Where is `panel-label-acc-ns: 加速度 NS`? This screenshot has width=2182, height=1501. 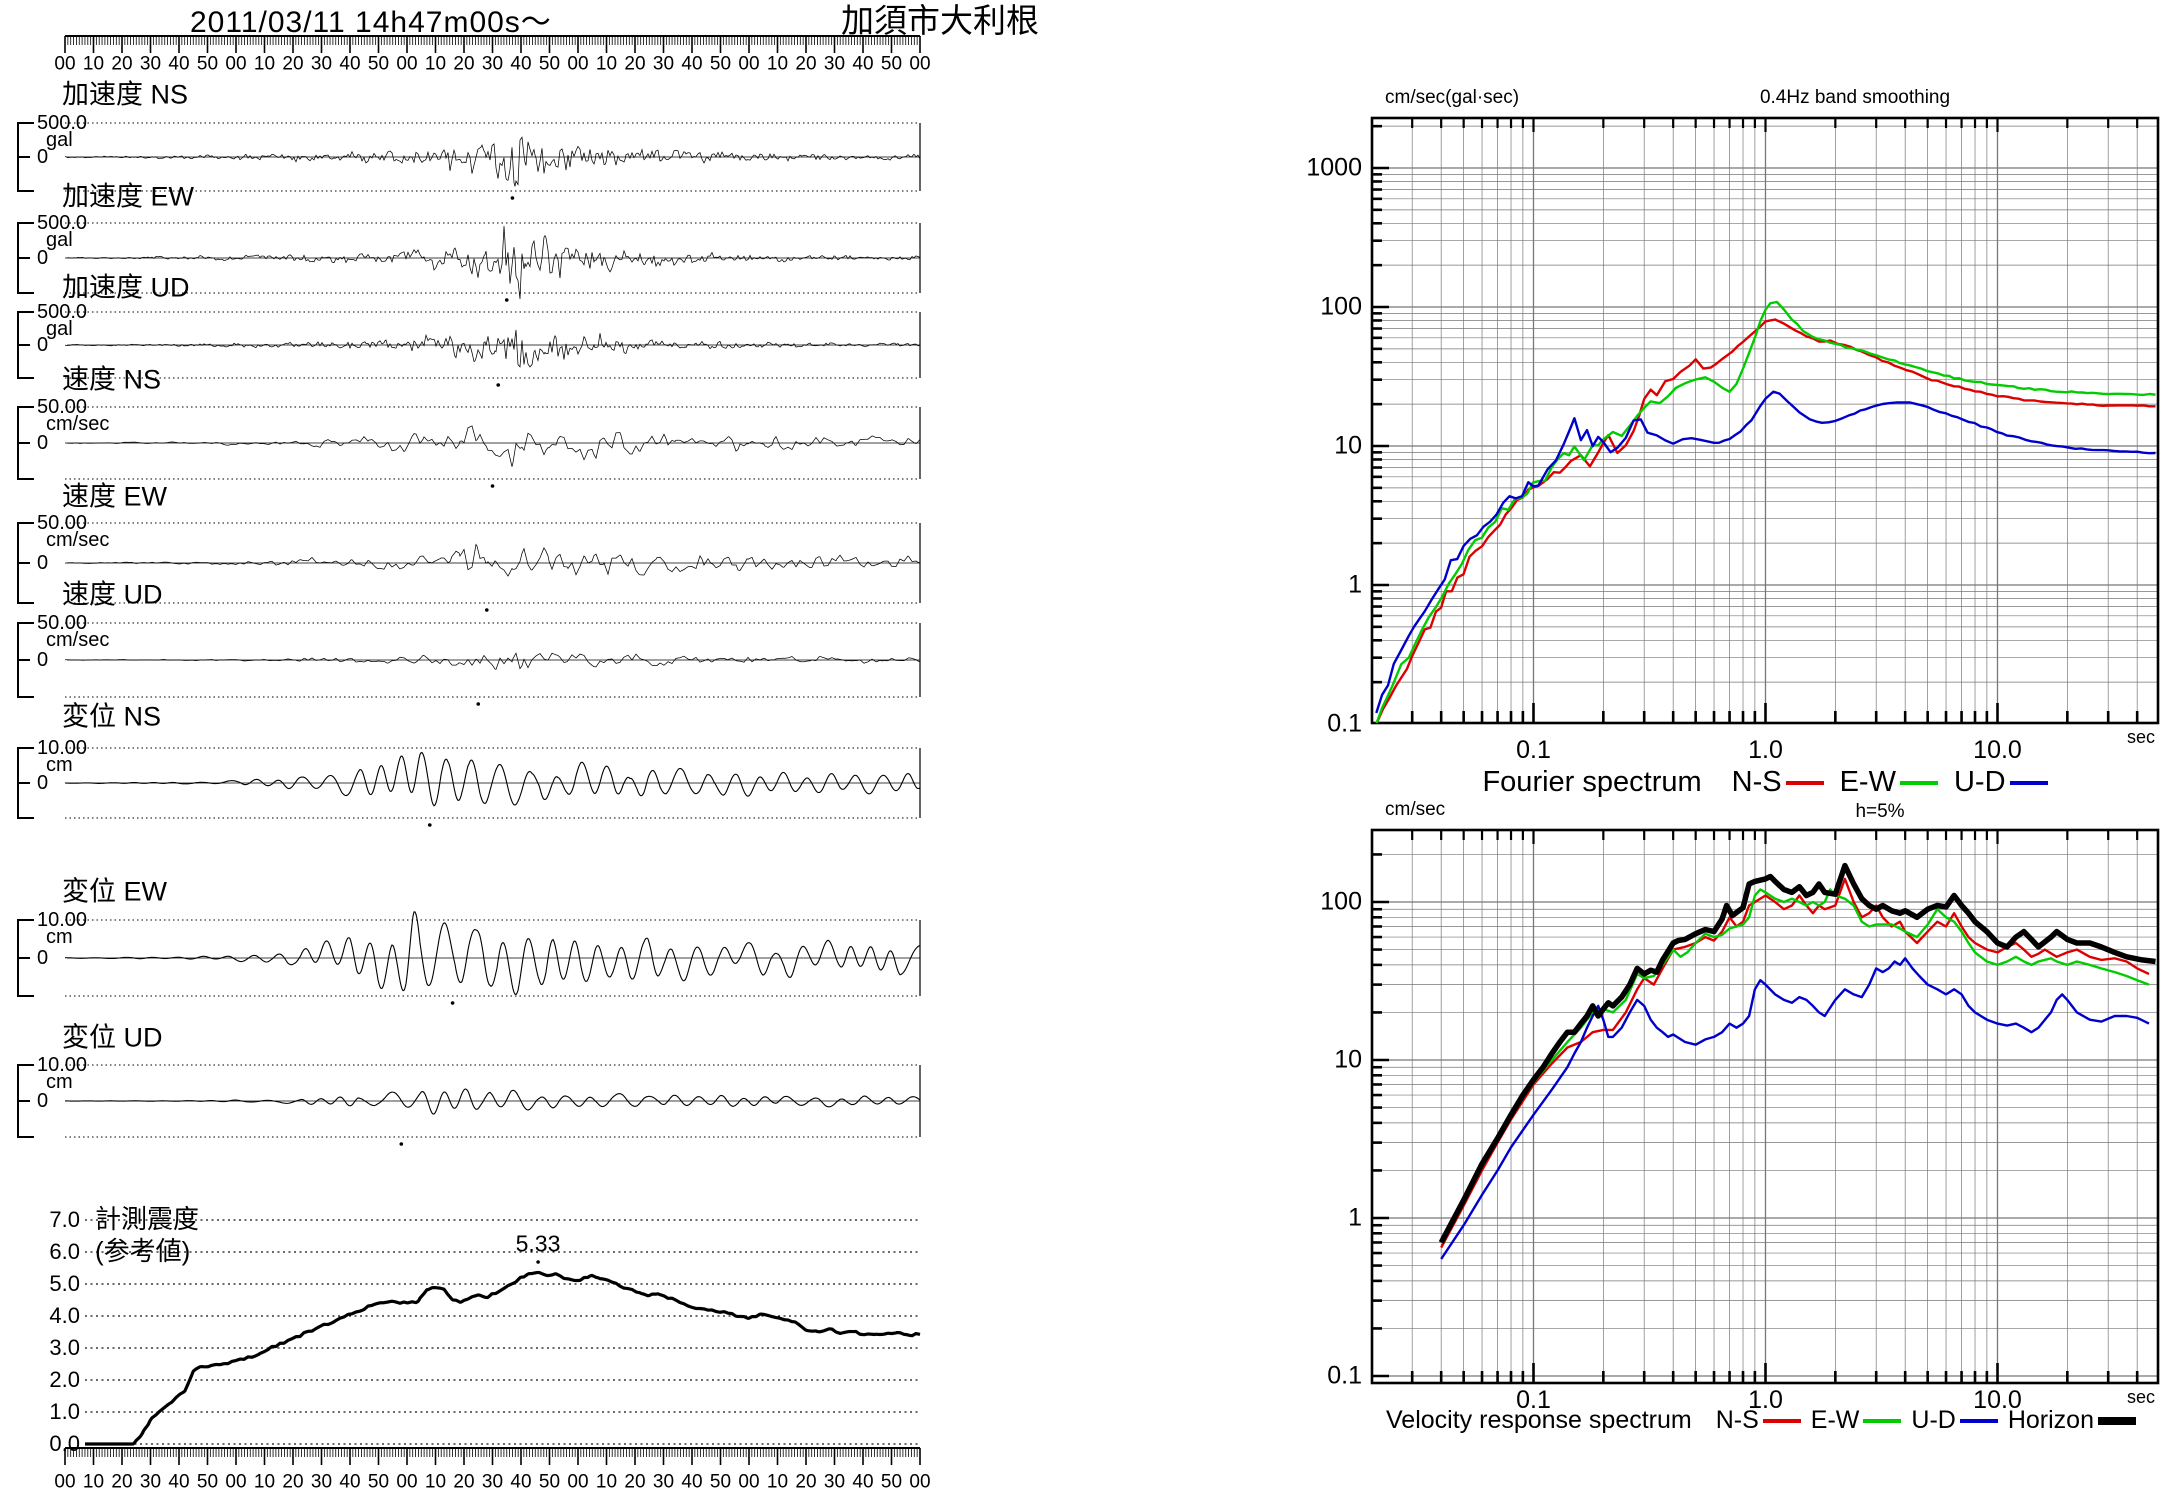 panel-label-acc-ns: 加速度 NS is located at coordinates (125, 94).